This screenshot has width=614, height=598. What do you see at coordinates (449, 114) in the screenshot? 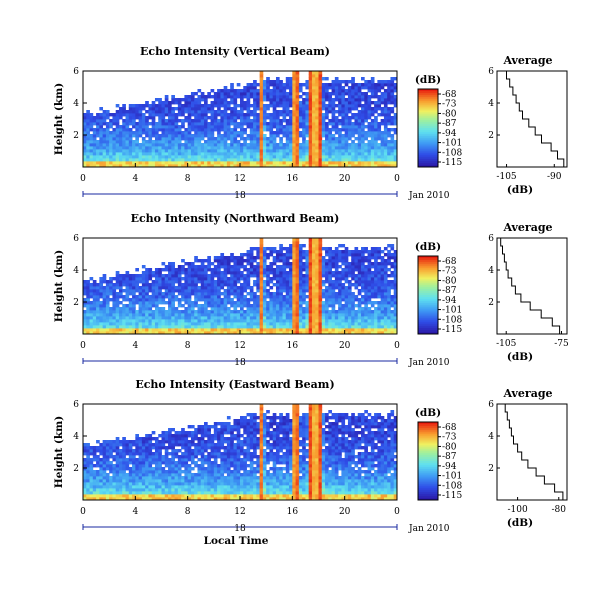
I see `colorbar-tick-label: -80` at bounding box center [449, 114].